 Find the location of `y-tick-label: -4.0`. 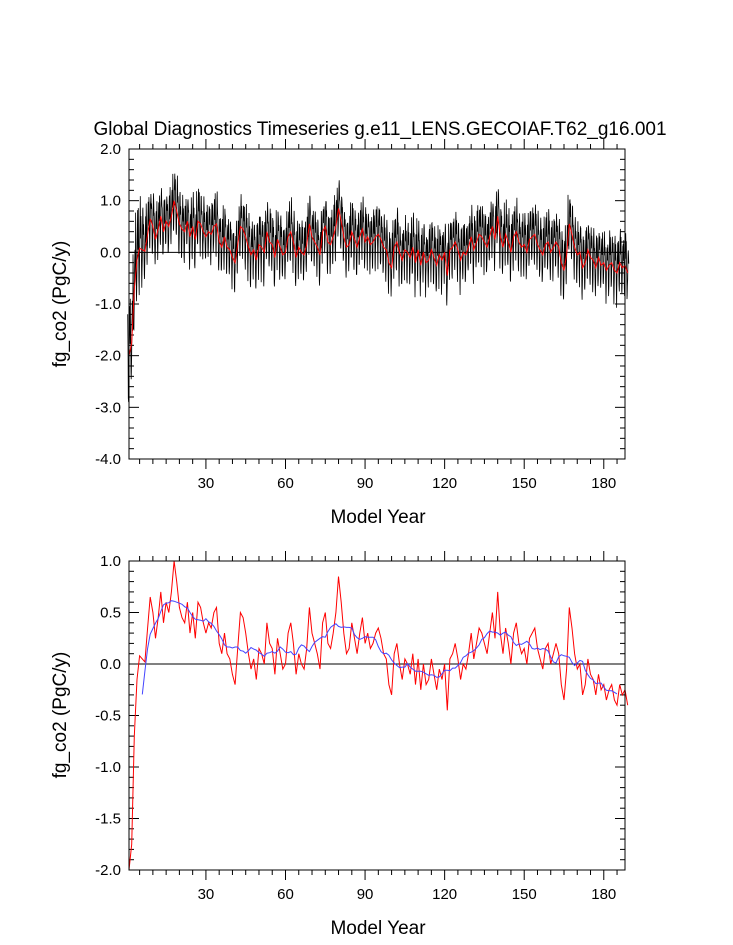

y-tick-label: -4.0 is located at coordinates (108, 459).